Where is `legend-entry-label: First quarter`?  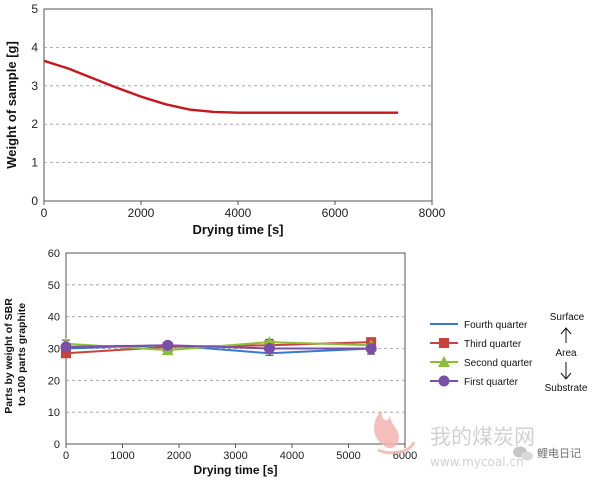
legend-entry-label: First quarter is located at coordinates (491, 382).